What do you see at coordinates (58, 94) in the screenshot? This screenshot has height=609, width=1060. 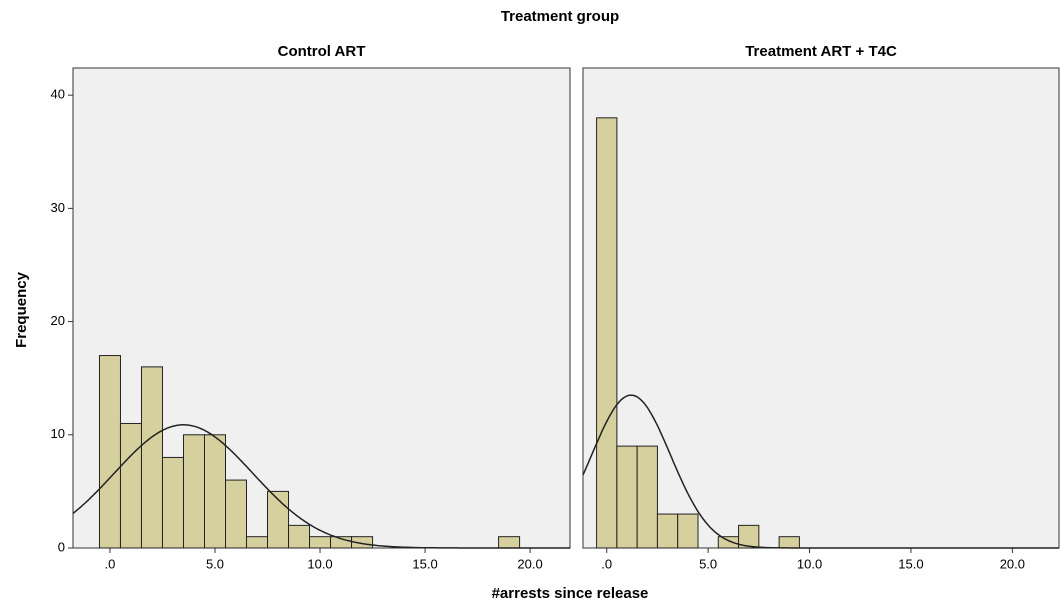 I see `y-tick-label: 40` at bounding box center [58, 94].